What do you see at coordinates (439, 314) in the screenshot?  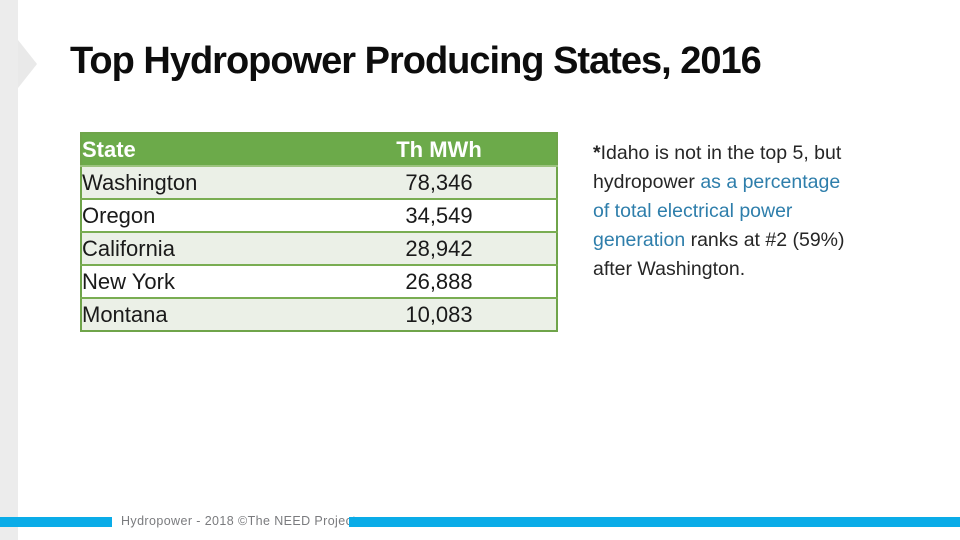 I see `cell-th-mwh: 10,083` at bounding box center [439, 314].